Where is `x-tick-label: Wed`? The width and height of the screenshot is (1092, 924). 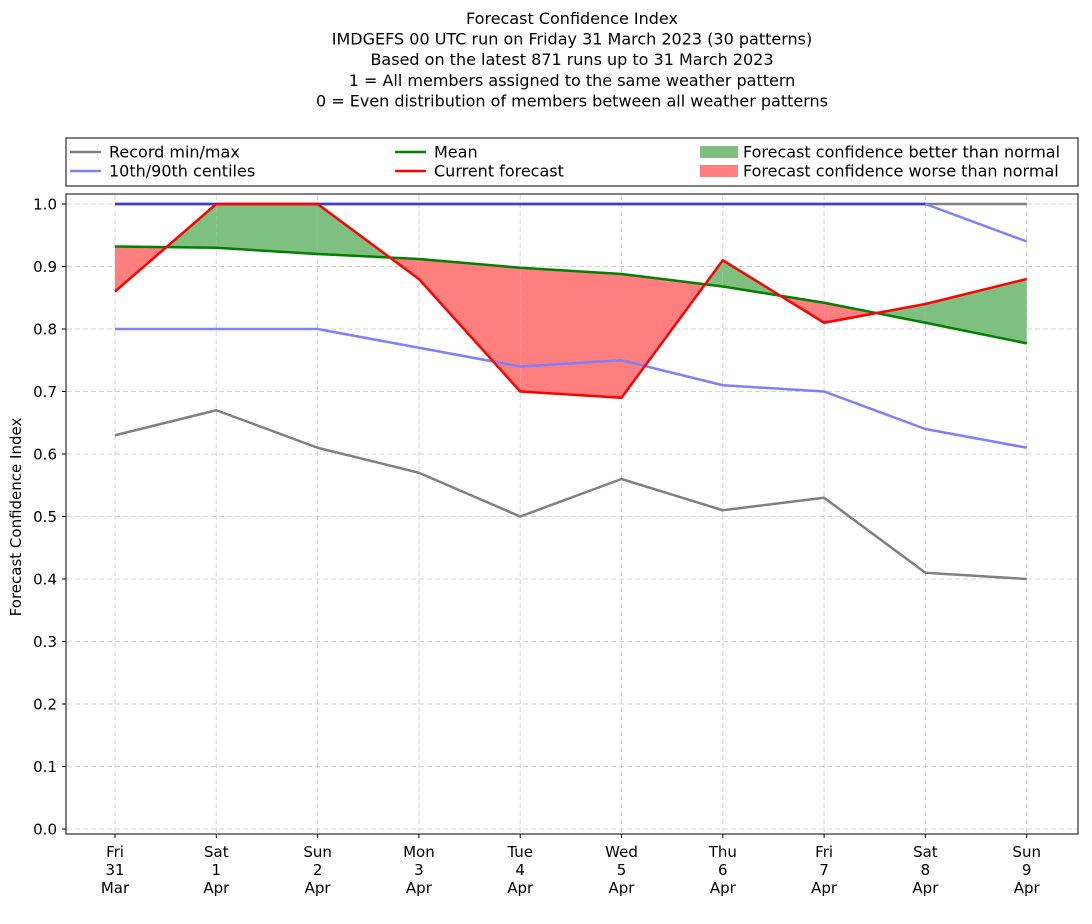 x-tick-label: Wed is located at coordinates (621, 852).